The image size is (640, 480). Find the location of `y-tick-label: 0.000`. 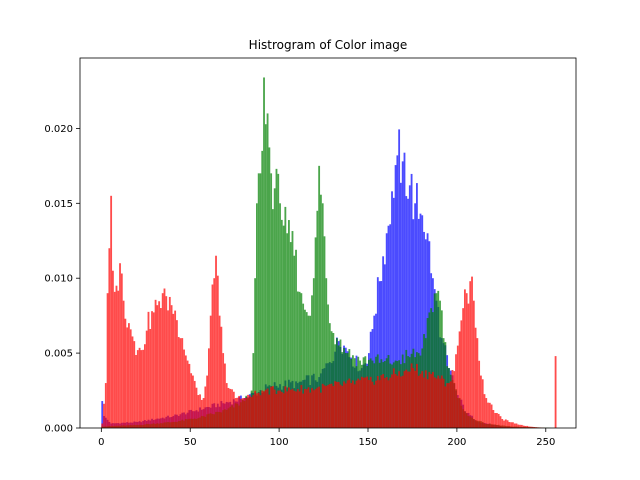

y-tick-label: 0.000 is located at coordinates (58, 429).